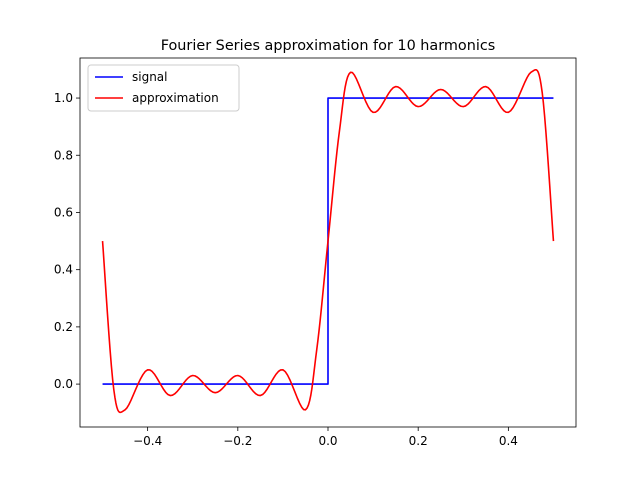 The width and height of the screenshot is (640, 485). What do you see at coordinates (63, 384) in the screenshot?
I see `y-tick-label: 0.0` at bounding box center [63, 384].